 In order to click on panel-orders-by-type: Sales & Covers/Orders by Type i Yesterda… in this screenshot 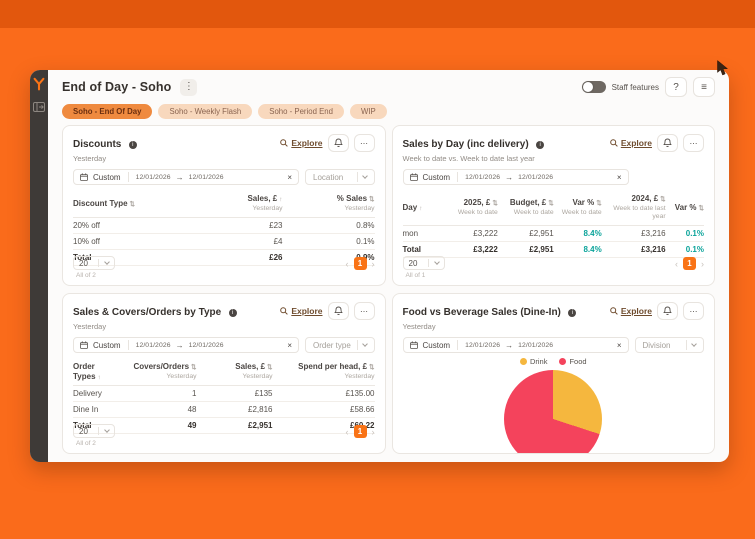, I will do `click(224, 373)`.